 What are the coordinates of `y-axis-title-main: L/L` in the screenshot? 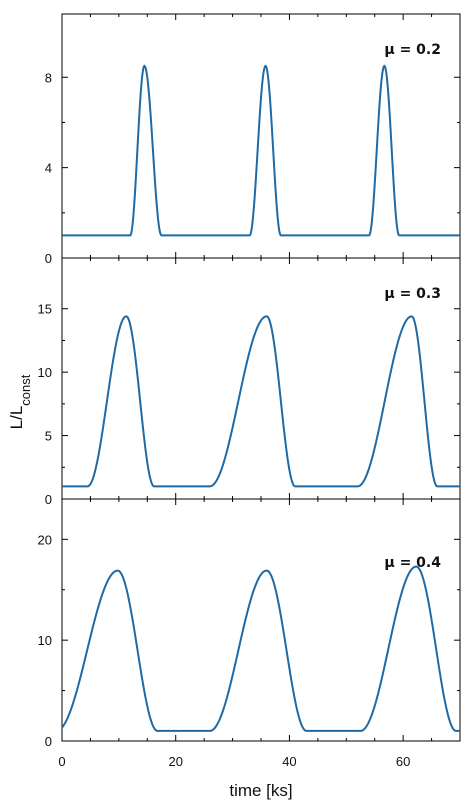 It's located at (16, 418).